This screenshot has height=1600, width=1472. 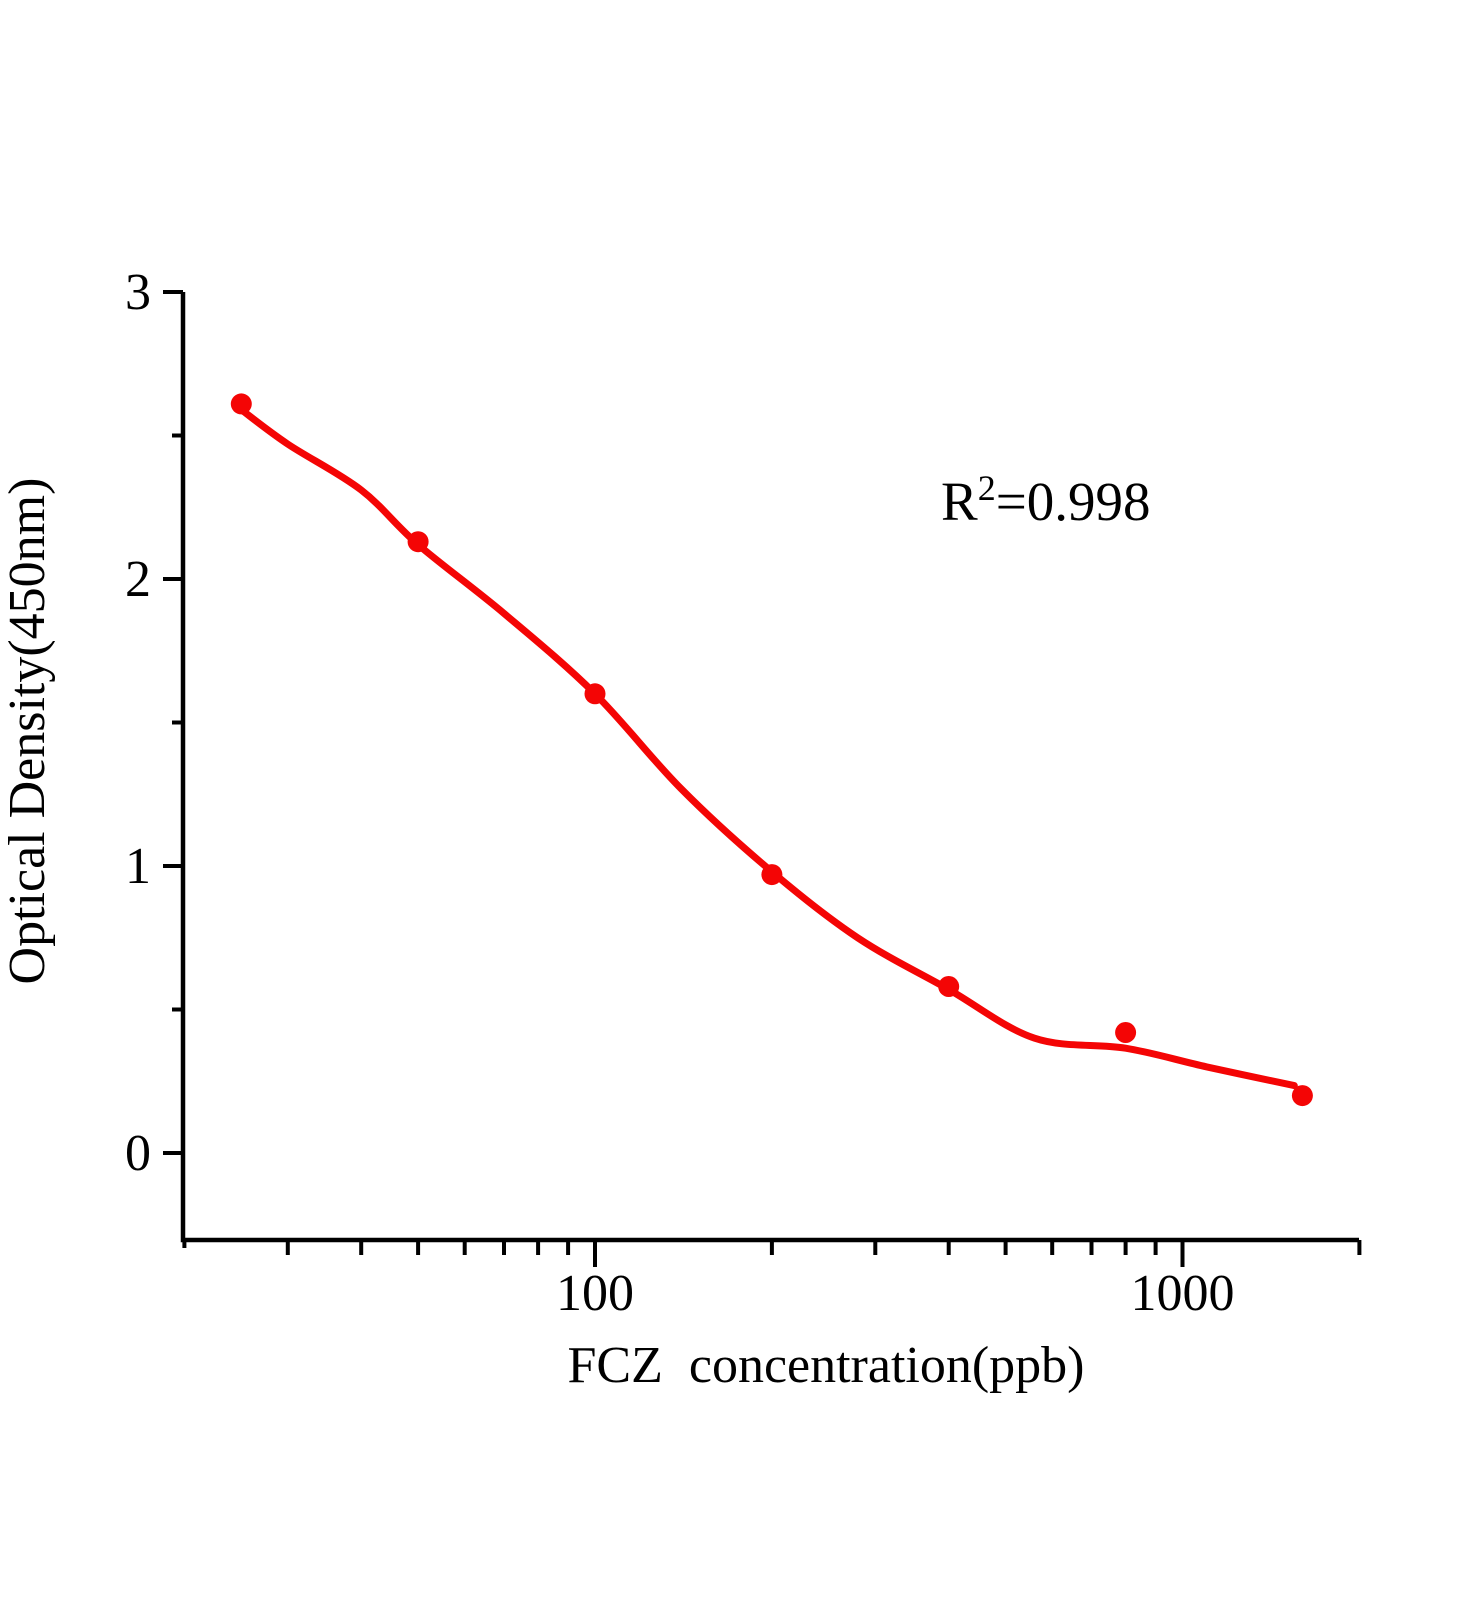 I want to click on x-tick-label: 100, so click(x=595, y=1293).